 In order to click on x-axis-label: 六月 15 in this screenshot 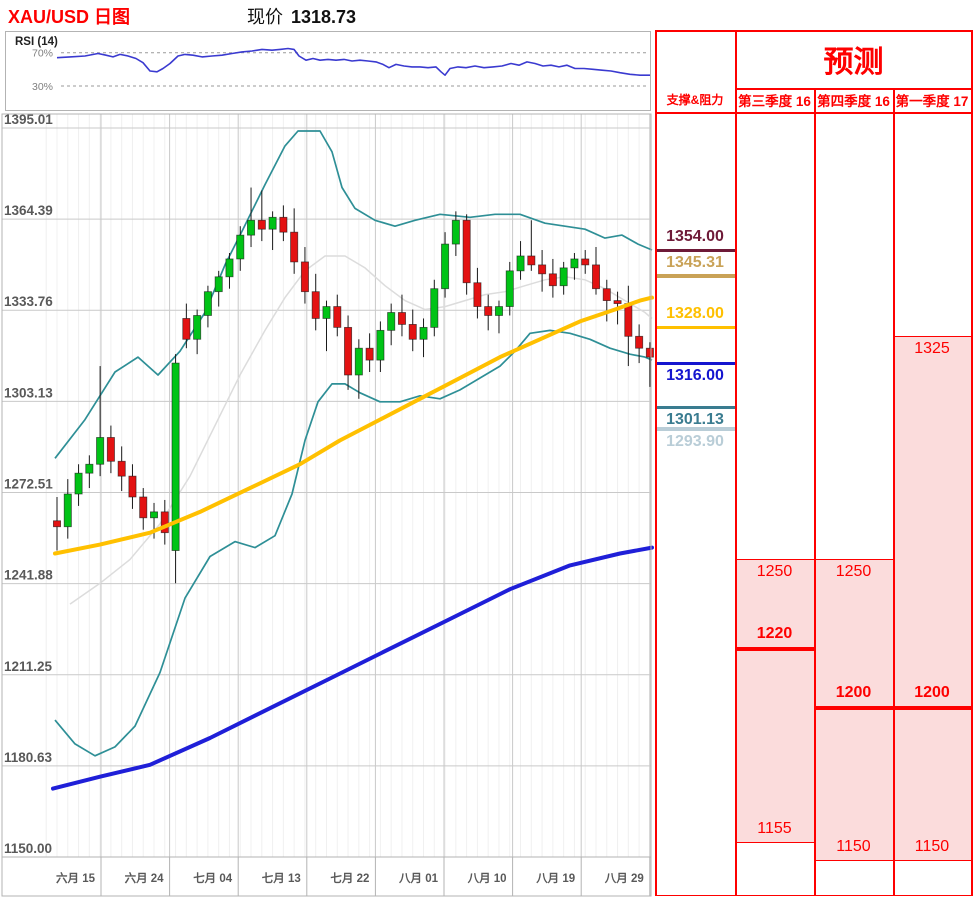, I will do `click(76, 878)`.